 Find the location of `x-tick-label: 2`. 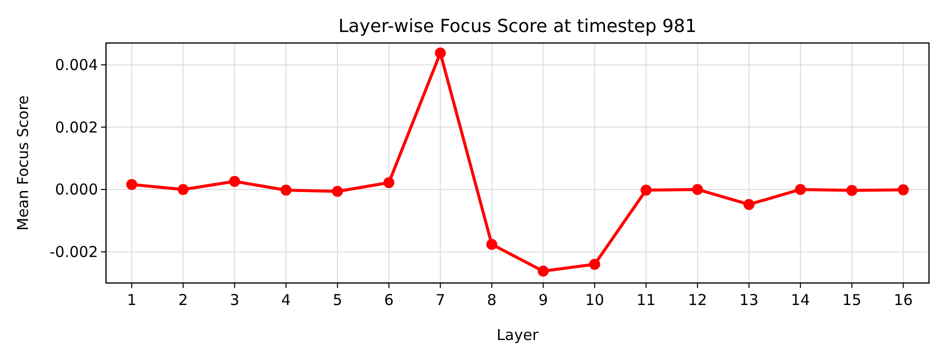

x-tick-label: 2 is located at coordinates (183, 300).